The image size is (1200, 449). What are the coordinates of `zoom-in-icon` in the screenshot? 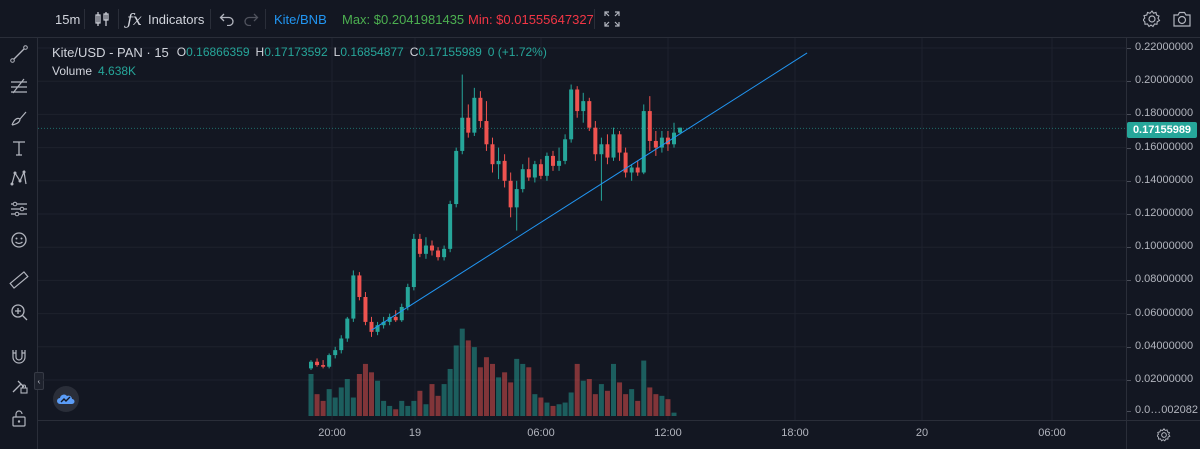 It's located at (19, 312).